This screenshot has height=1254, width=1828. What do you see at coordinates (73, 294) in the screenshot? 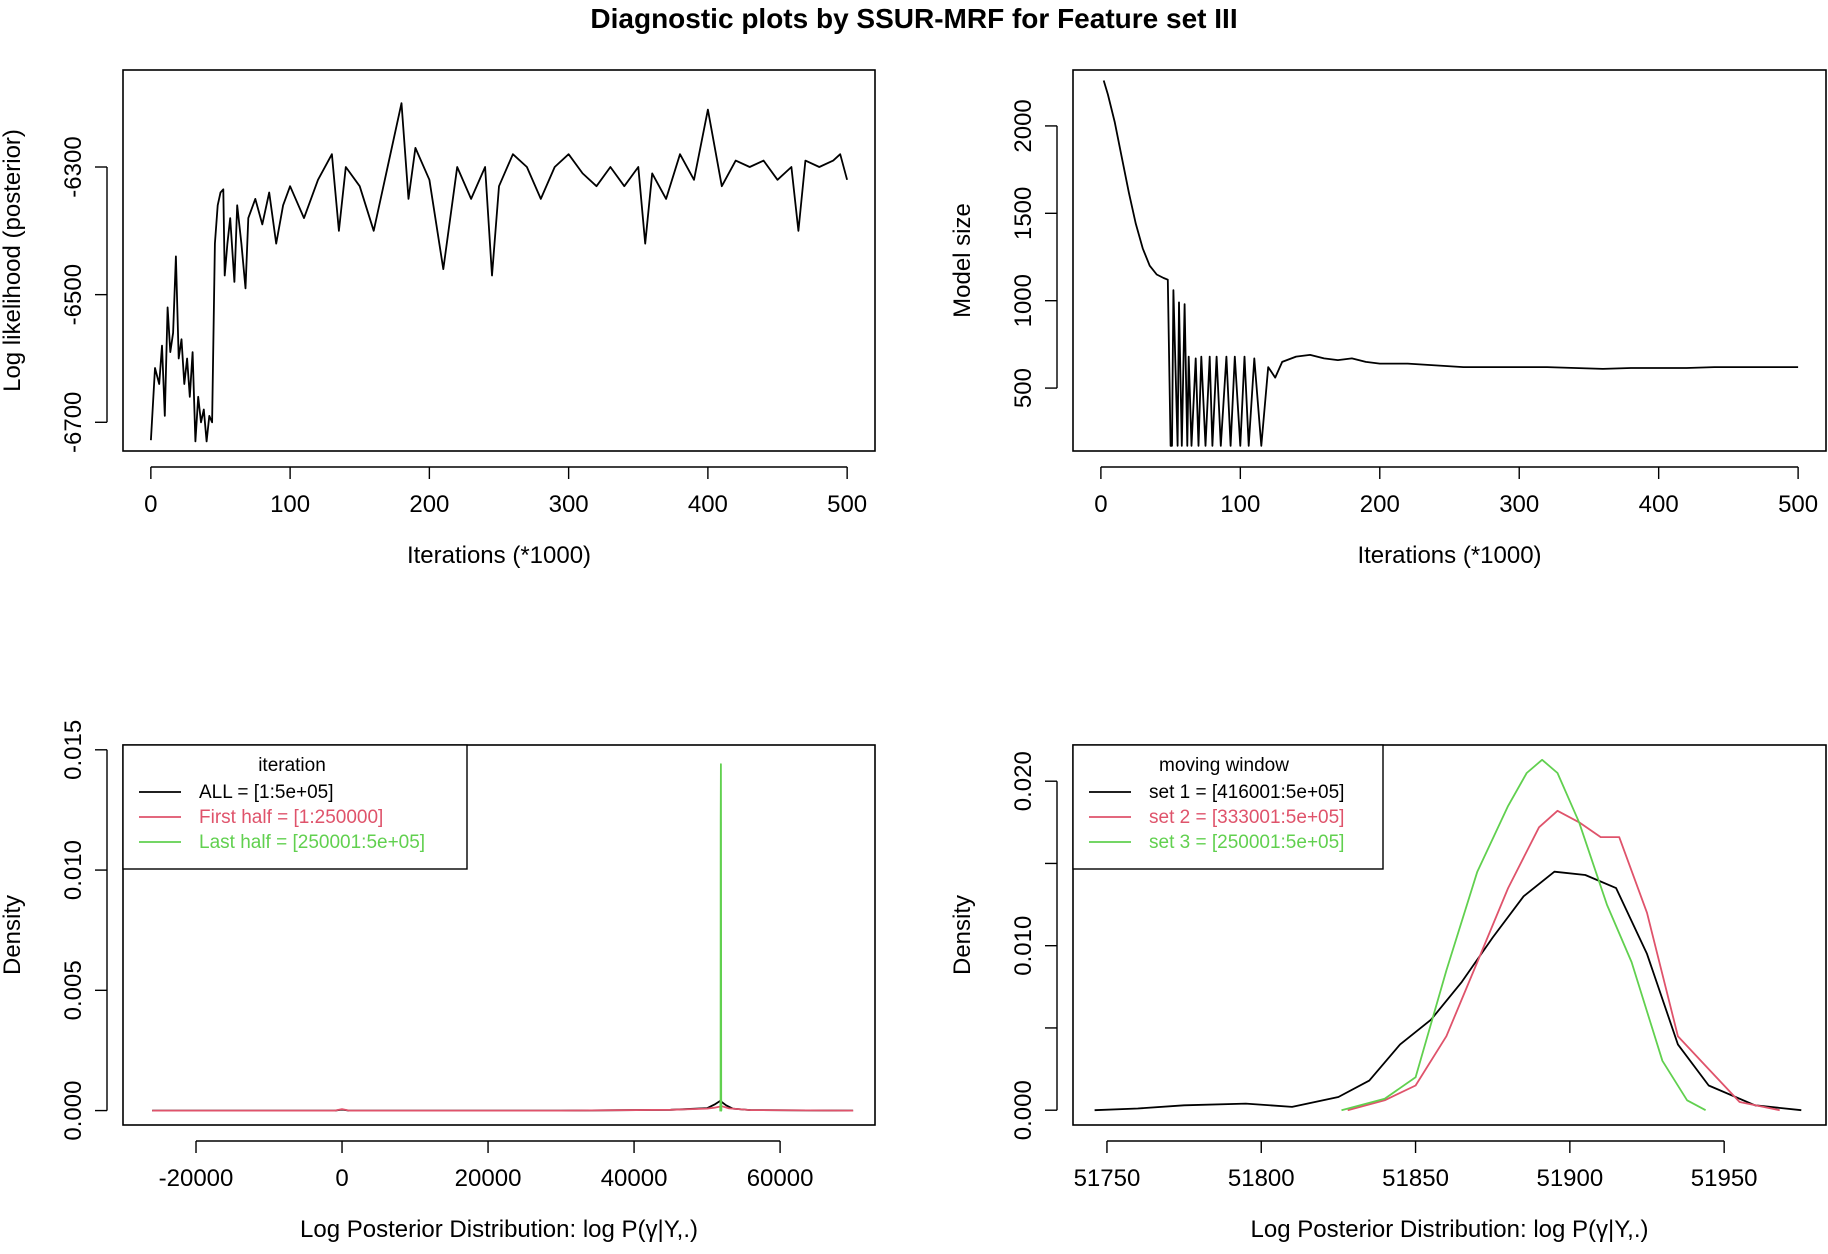
I see `y-tick-label: -6500` at bounding box center [73, 294].